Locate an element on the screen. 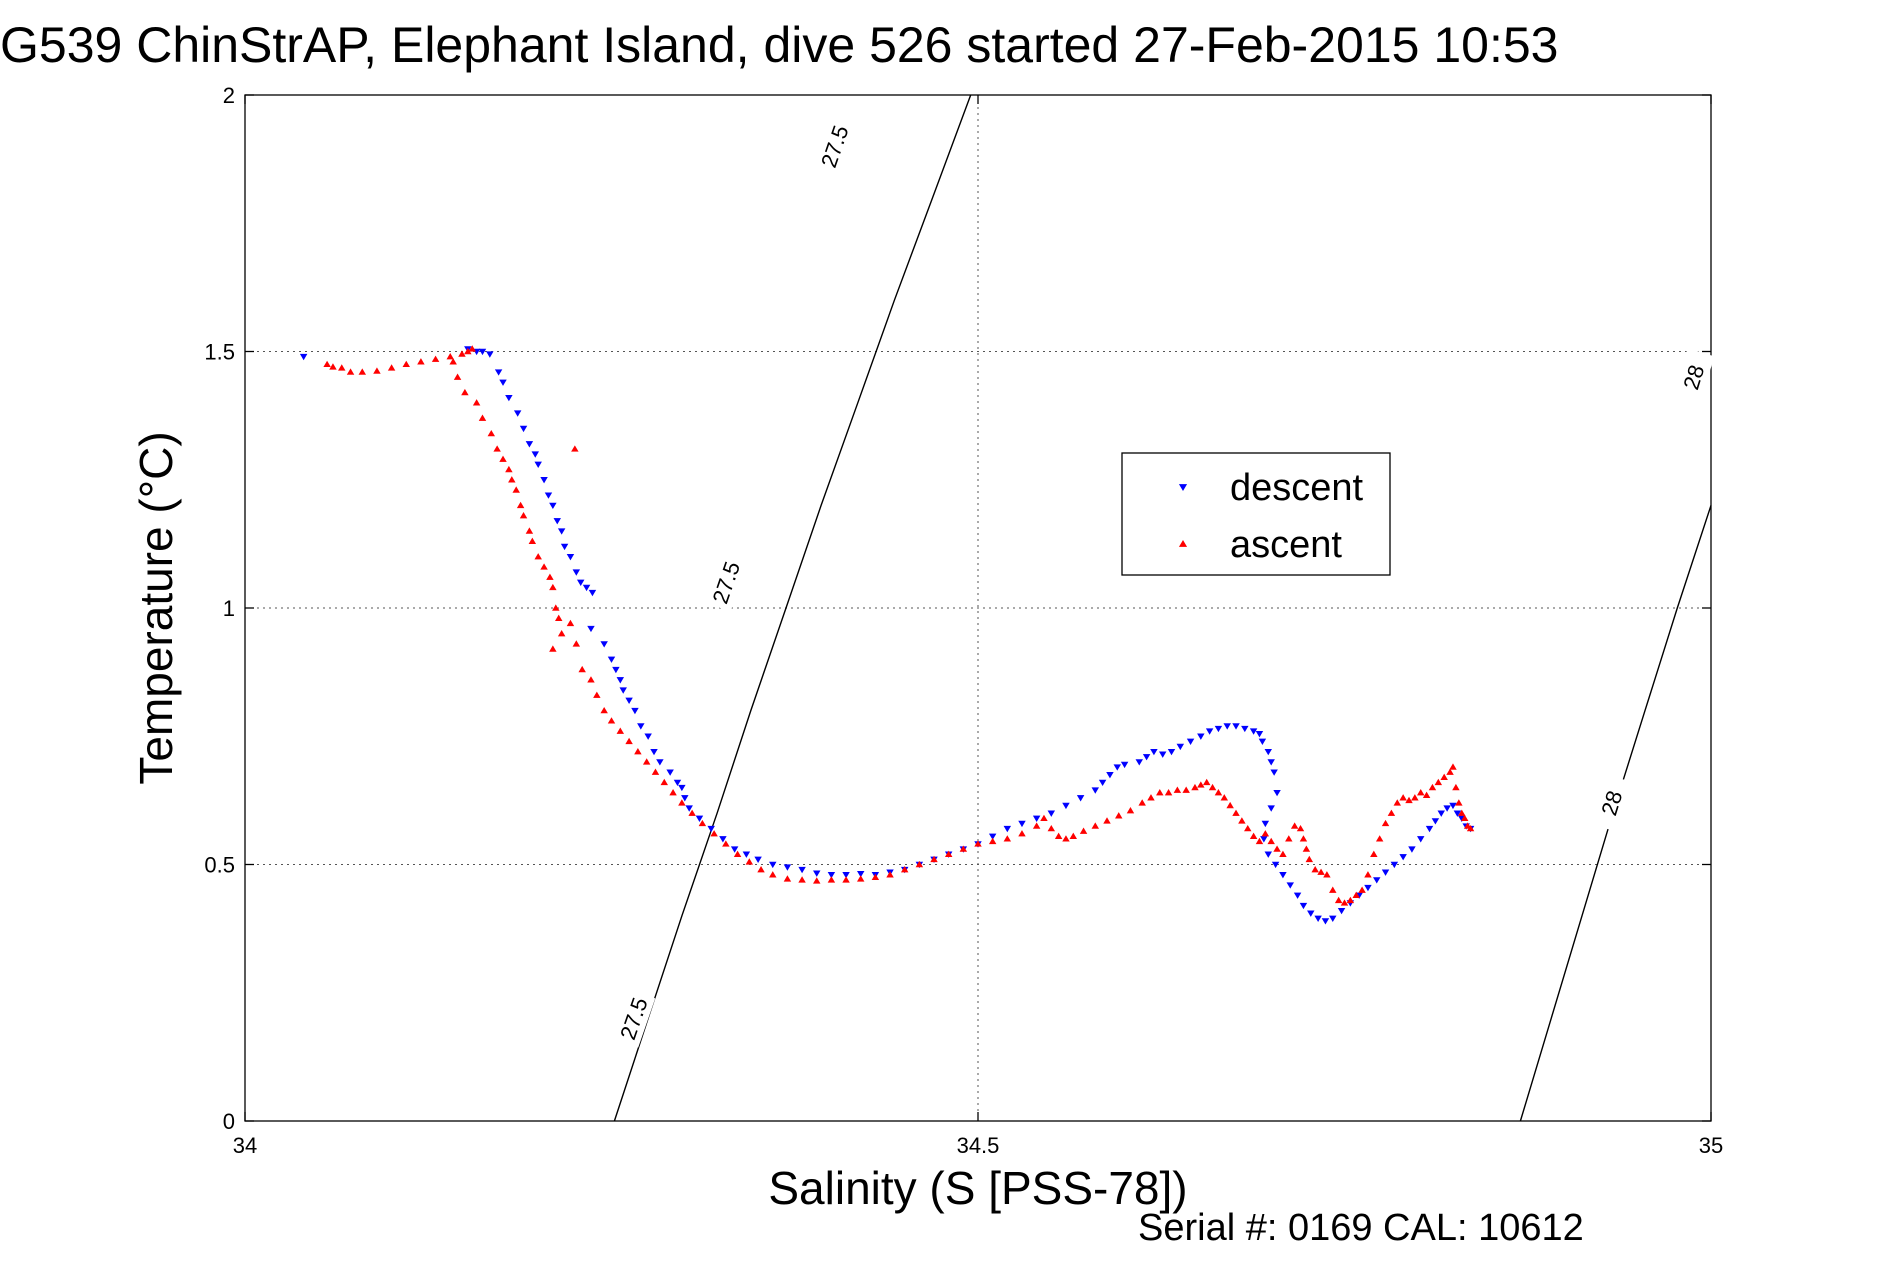  serial-calibration-note: Serial #: 0169 CAL: 10612 is located at coordinates (1361, 1228).